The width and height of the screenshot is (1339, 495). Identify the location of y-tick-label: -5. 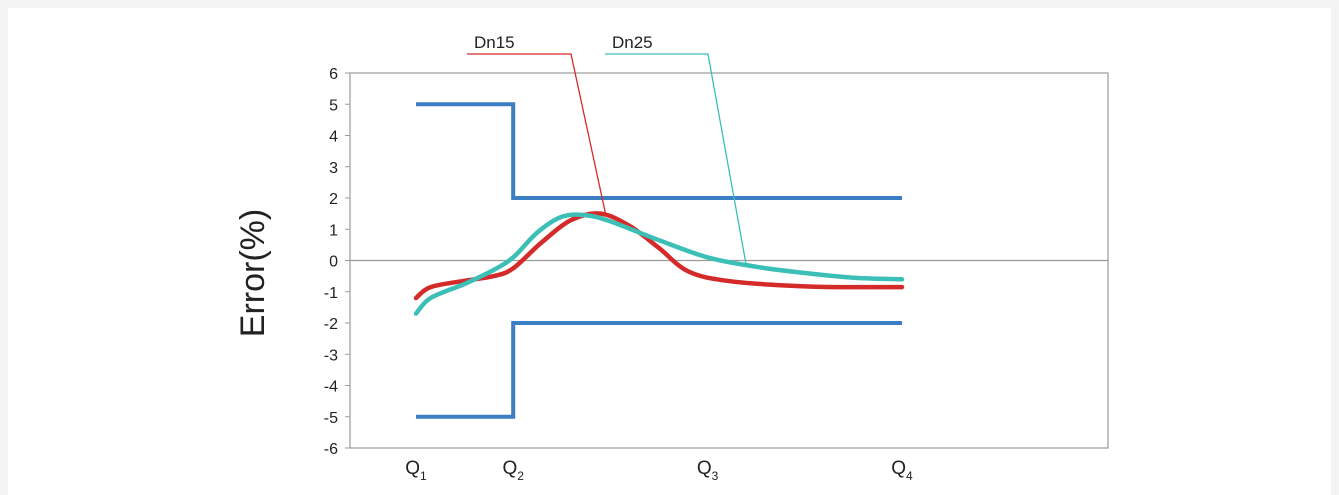
(331, 418).